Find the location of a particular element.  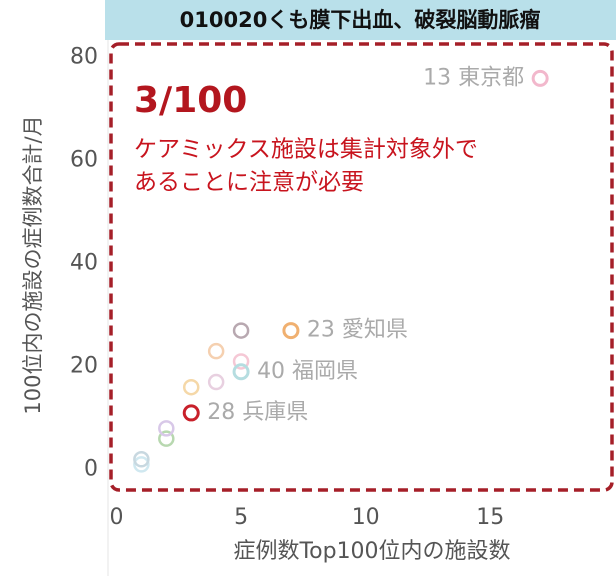

y-tick-label: 40 is located at coordinates (84, 263).